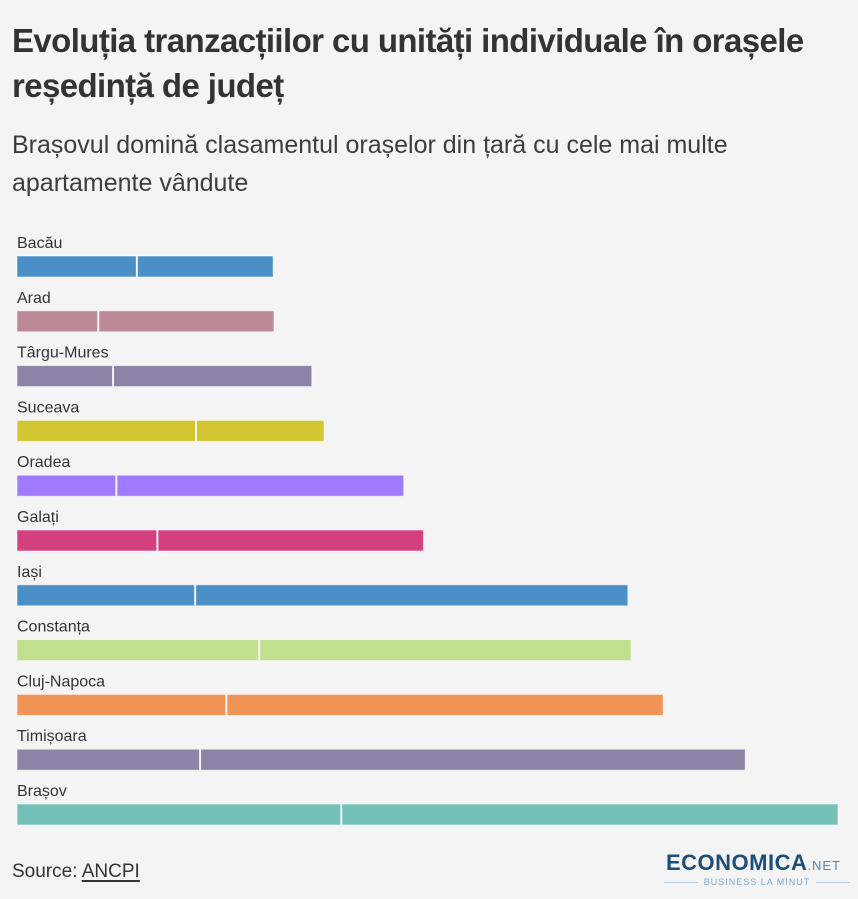 The image size is (858, 899). I want to click on source-link: ANCPI, so click(110, 871).